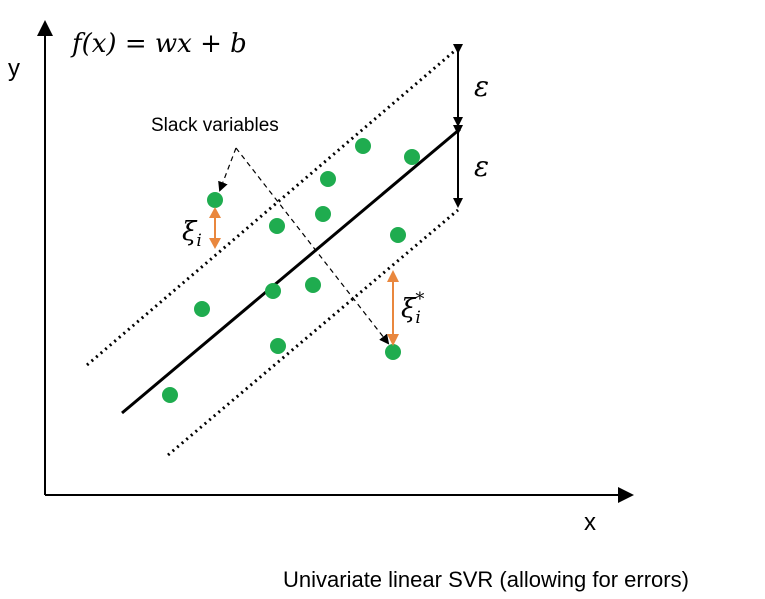 The image size is (765, 599). I want to click on xi-label: ξi, so click(192, 234).